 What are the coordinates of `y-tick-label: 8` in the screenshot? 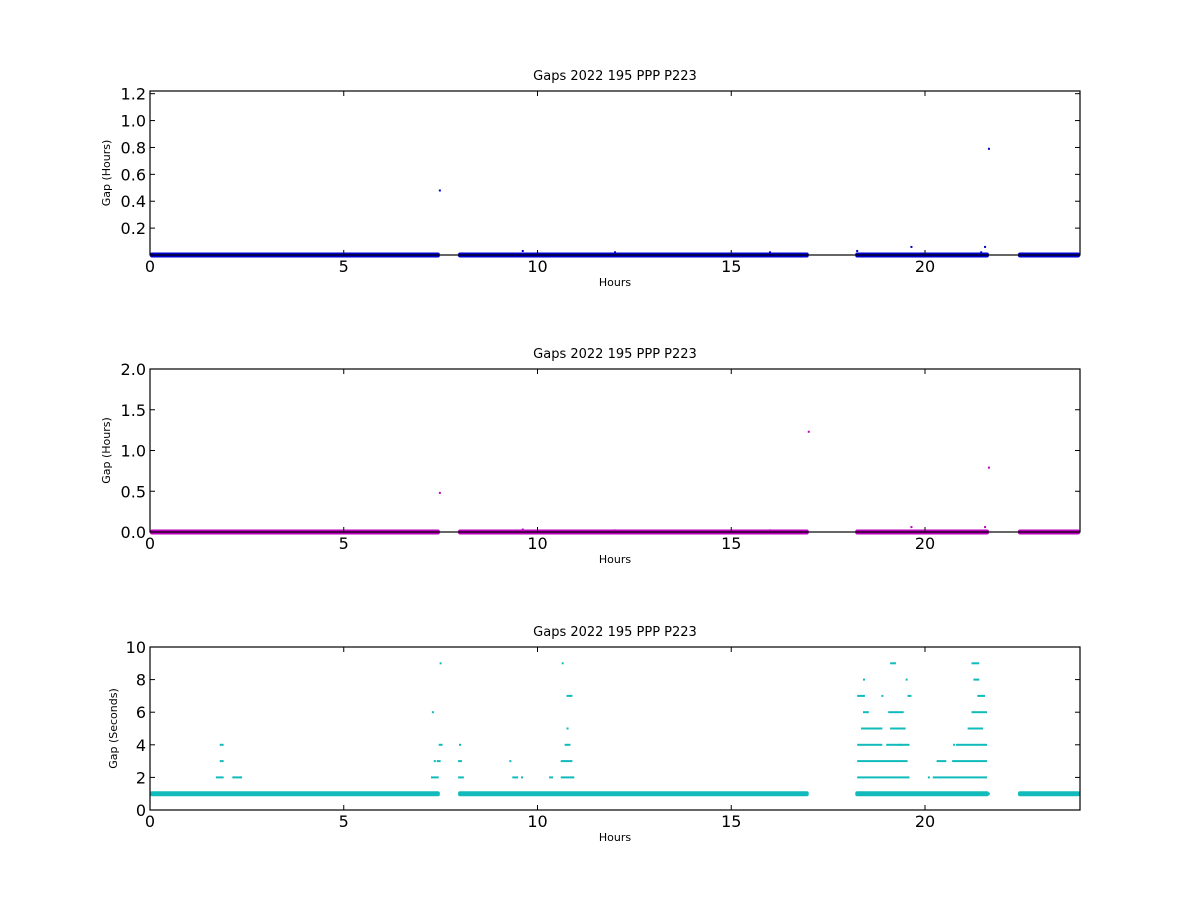 It's located at (141, 680).